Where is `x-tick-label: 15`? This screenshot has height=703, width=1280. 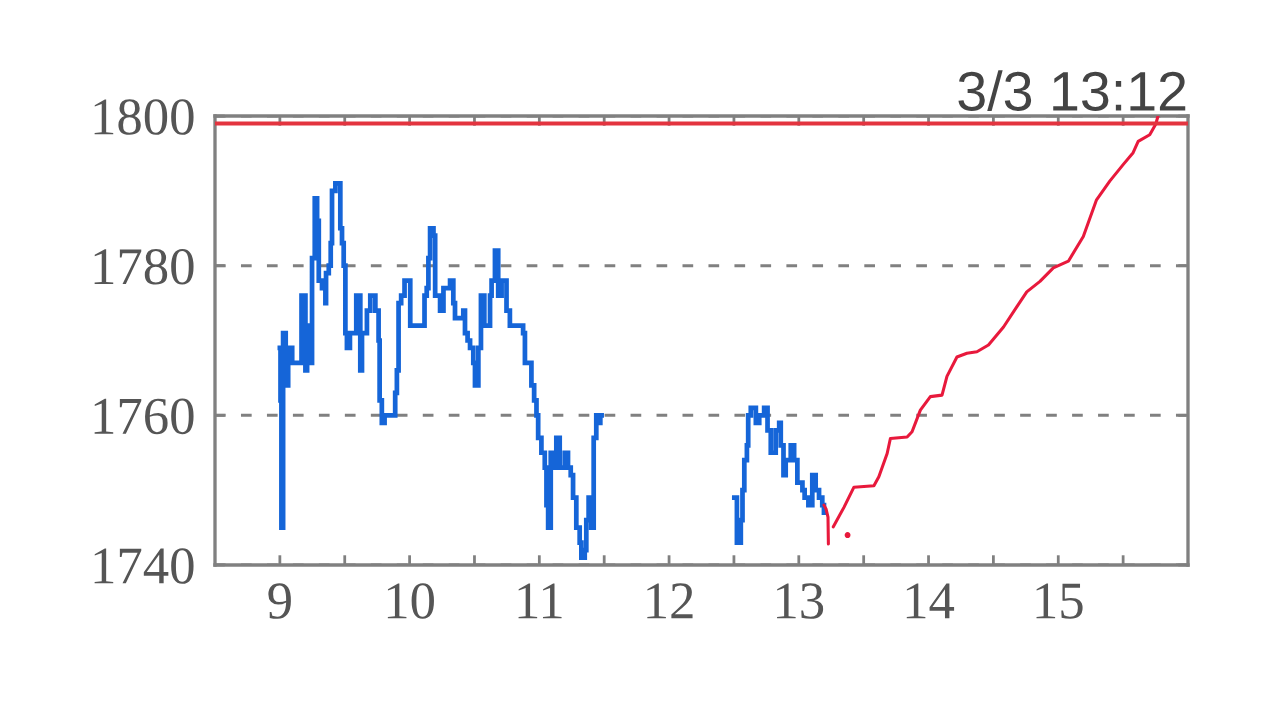 x-tick-label: 15 is located at coordinates (1059, 601).